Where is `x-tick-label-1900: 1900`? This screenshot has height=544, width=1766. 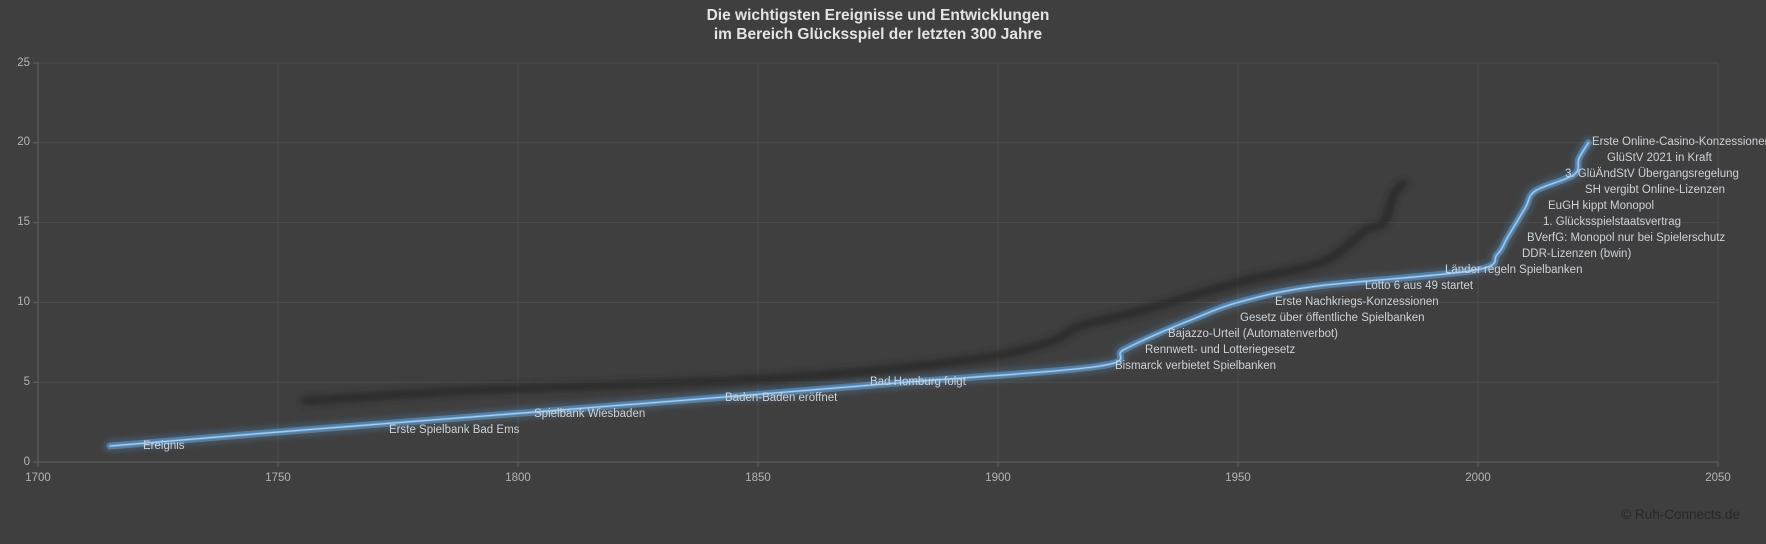 x-tick-label-1900: 1900 is located at coordinates (998, 478).